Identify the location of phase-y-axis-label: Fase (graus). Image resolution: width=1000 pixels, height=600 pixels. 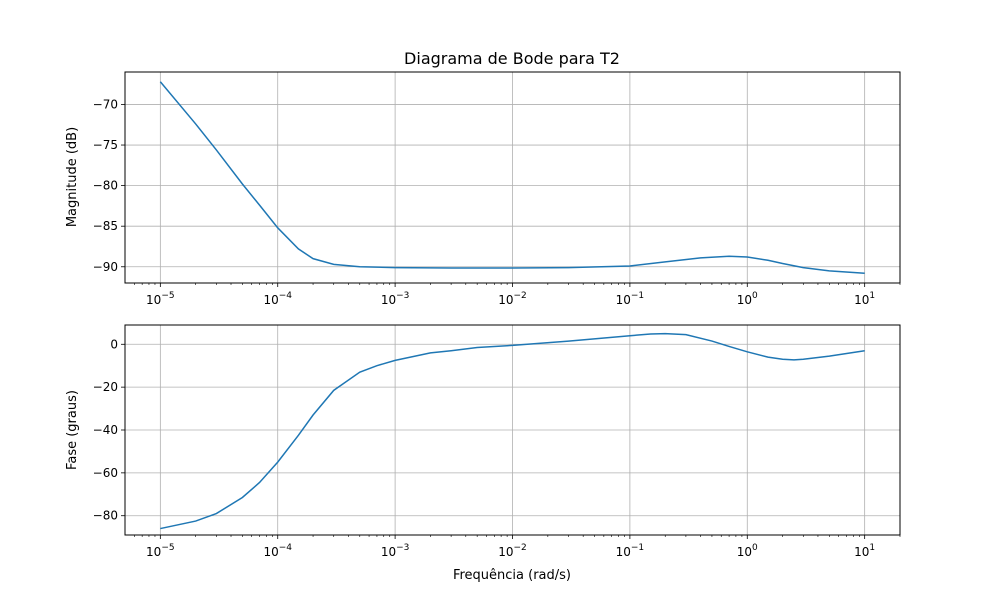
(72, 430).